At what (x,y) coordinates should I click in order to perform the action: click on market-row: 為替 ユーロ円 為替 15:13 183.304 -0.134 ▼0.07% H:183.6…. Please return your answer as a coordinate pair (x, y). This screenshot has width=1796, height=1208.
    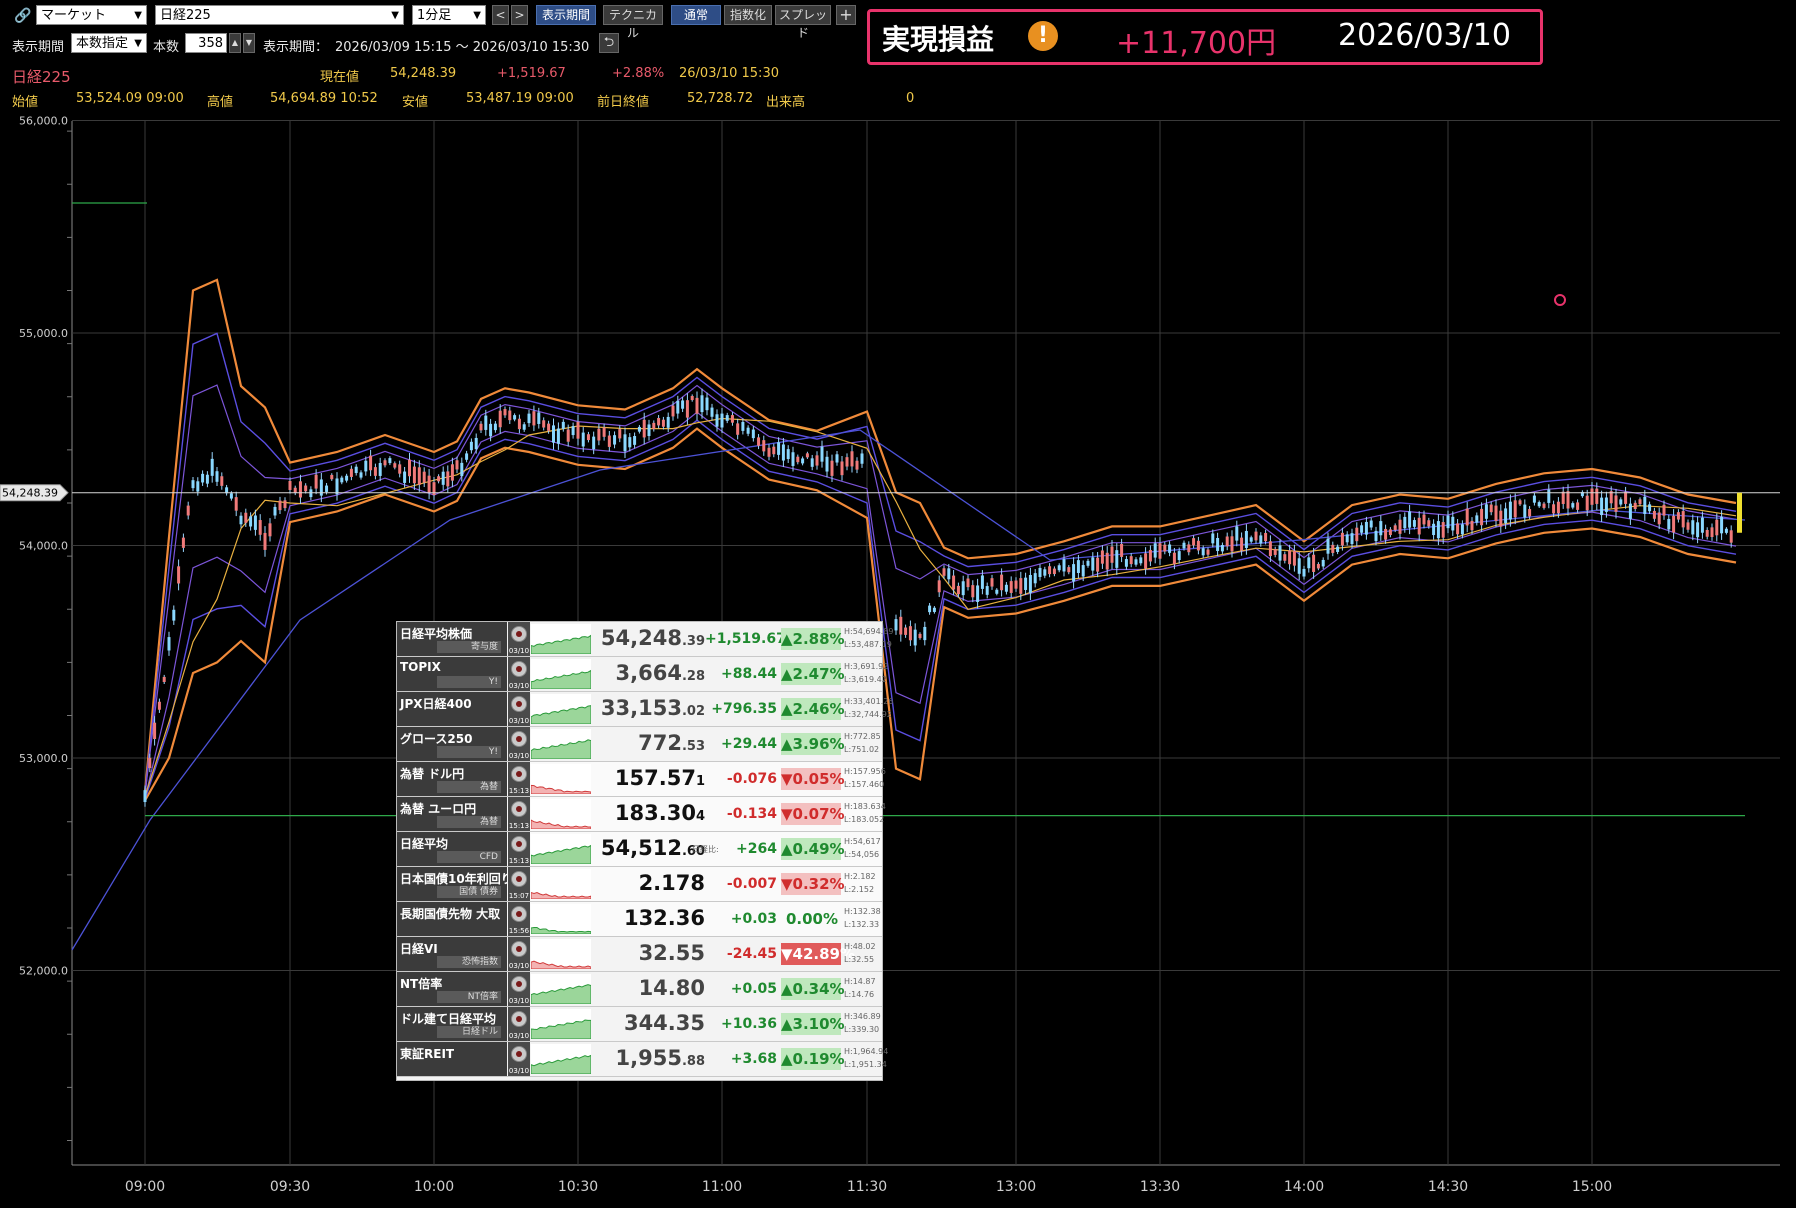
    Looking at the image, I should click on (641, 814).